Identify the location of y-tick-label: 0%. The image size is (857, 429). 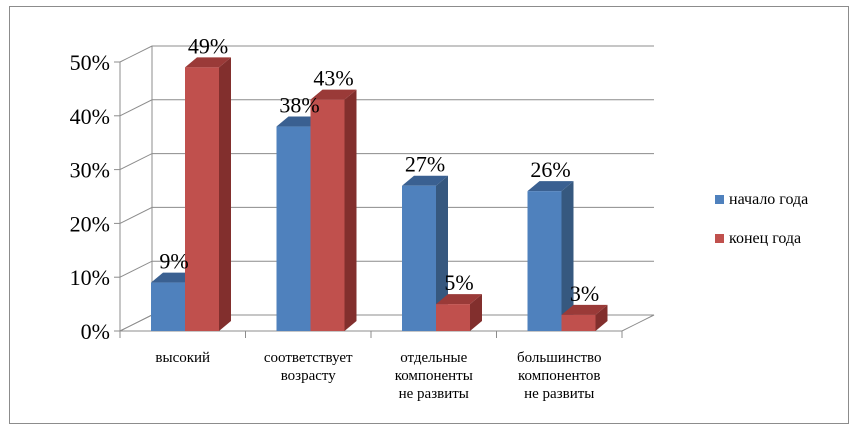
(95, 331).